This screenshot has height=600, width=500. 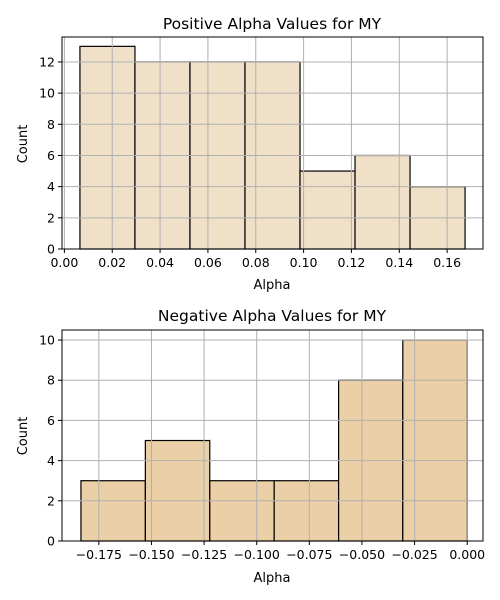 I want to click on x-tick-label: −0.175, so click(x=99, y=554).